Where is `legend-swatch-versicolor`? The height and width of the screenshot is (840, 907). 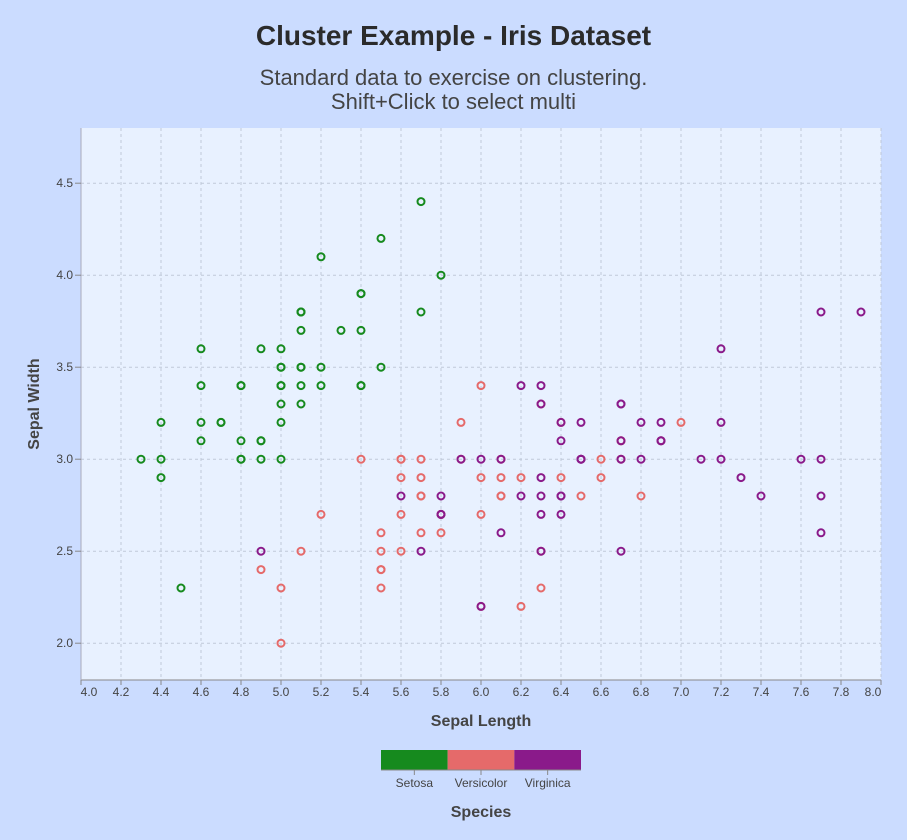
legend-swatch-versicolor is located at coordinates (481, 760).